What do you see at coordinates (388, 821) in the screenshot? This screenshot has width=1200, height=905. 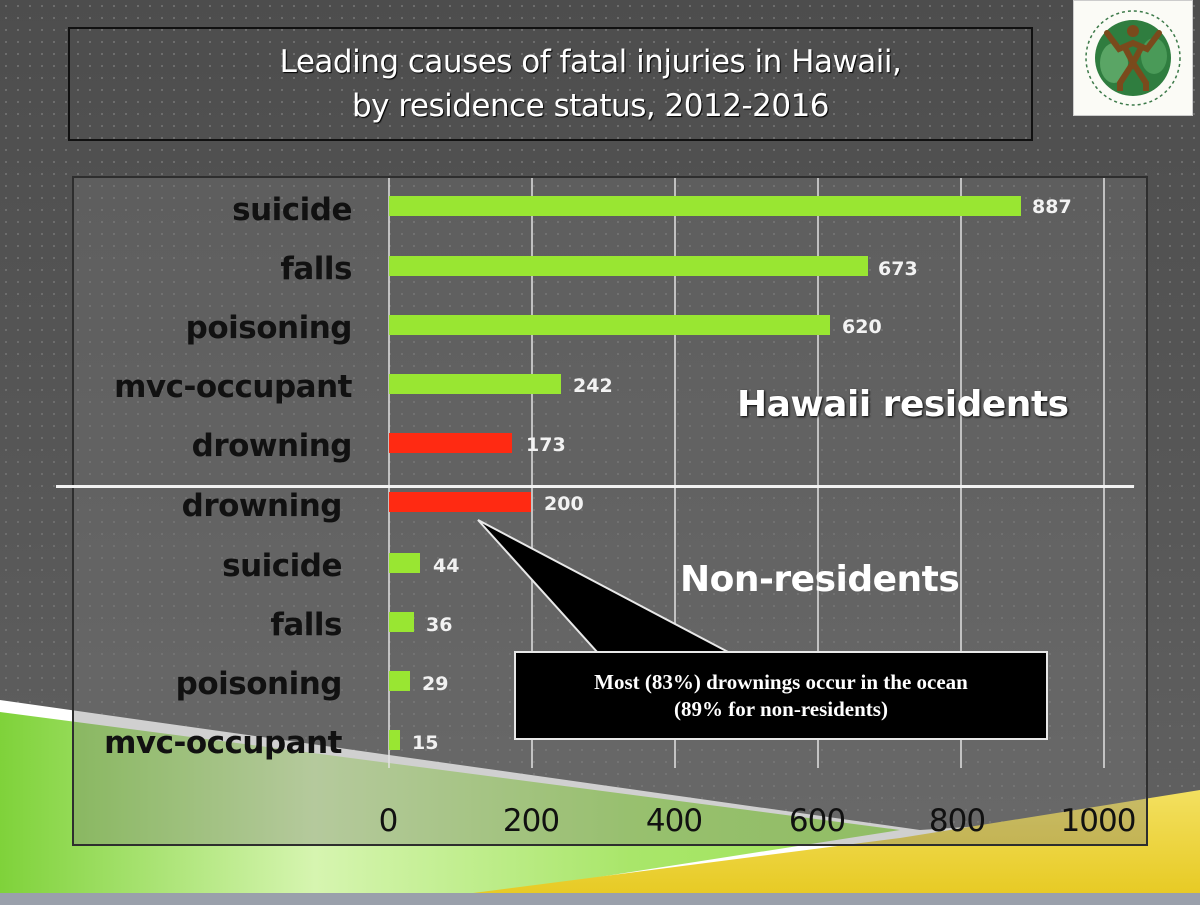 I see `x-tick-label: 0` at bounding box center [388, 821].